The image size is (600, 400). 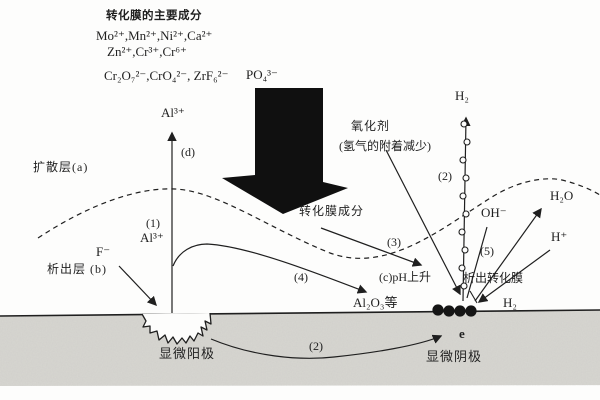 What do you see at coordinates (332, 211) in the screenshot?
I see `film-components-label: 转化膜成分` at bounding box center [332, 211].